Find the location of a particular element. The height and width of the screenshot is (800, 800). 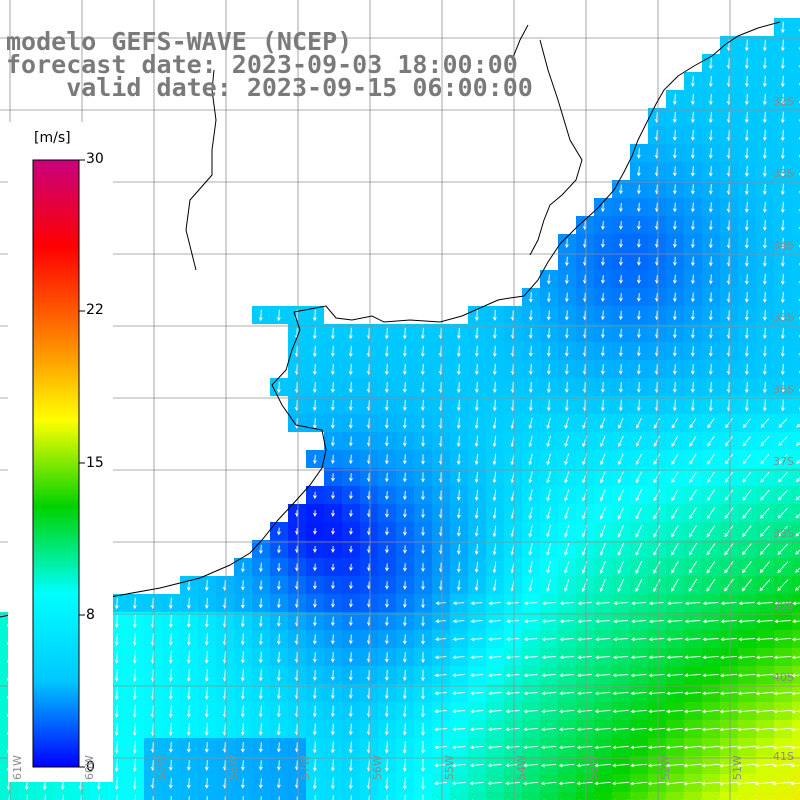

lon-label-55w: 55W is located at coordinates (449, 767).